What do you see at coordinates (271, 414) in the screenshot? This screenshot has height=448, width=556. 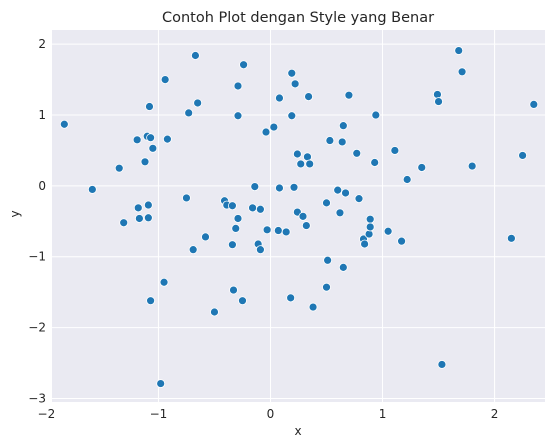 I see `x-tick-label: 0` at bounding box center [271, 414].